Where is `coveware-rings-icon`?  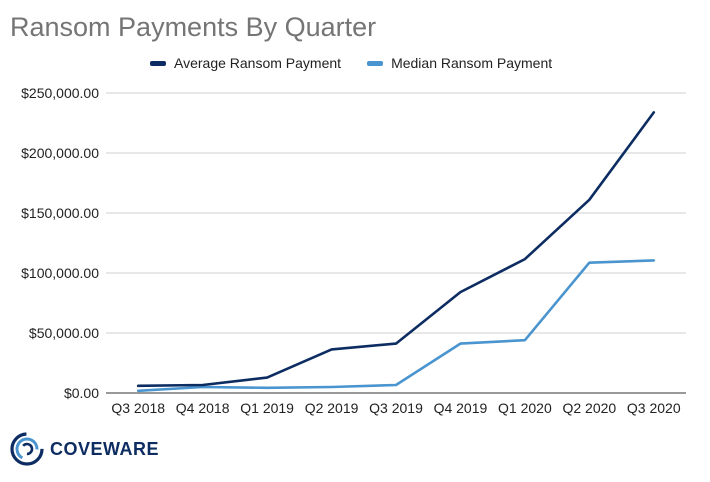
coveware-rings-icon is located at coordinates (27, 449).